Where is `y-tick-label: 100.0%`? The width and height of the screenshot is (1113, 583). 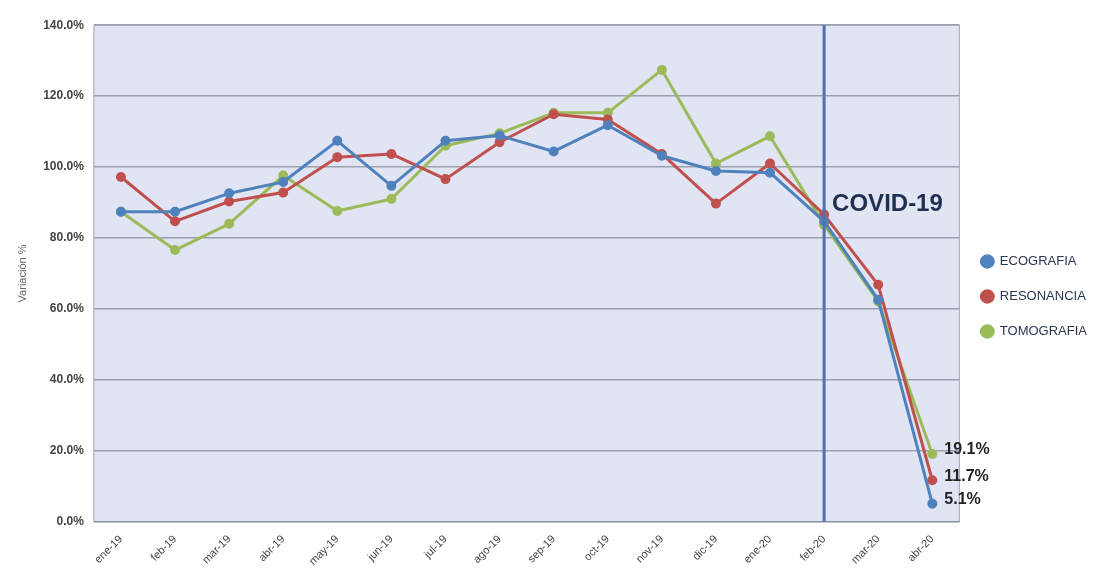 y-tick-label: 100.0% is located at coordinates (64, 166).